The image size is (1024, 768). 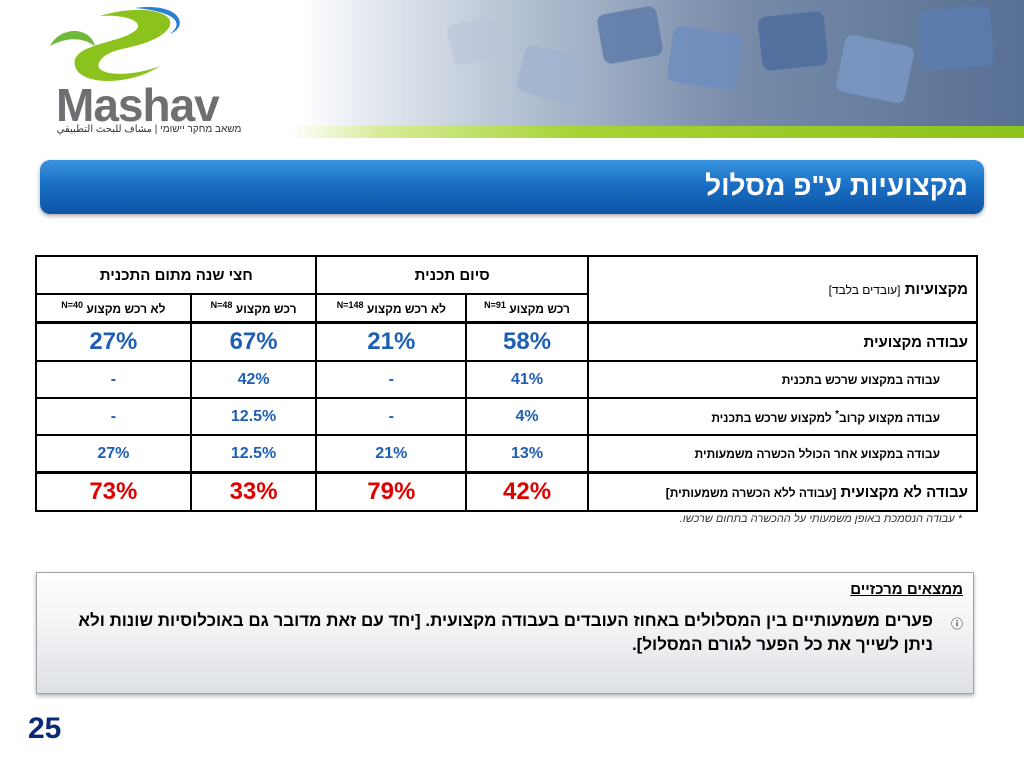 What do you see at coordinates (138, 105) in the screenshot?
I see `logo-wordmark: Mashav` at bounding box center [138, 105].